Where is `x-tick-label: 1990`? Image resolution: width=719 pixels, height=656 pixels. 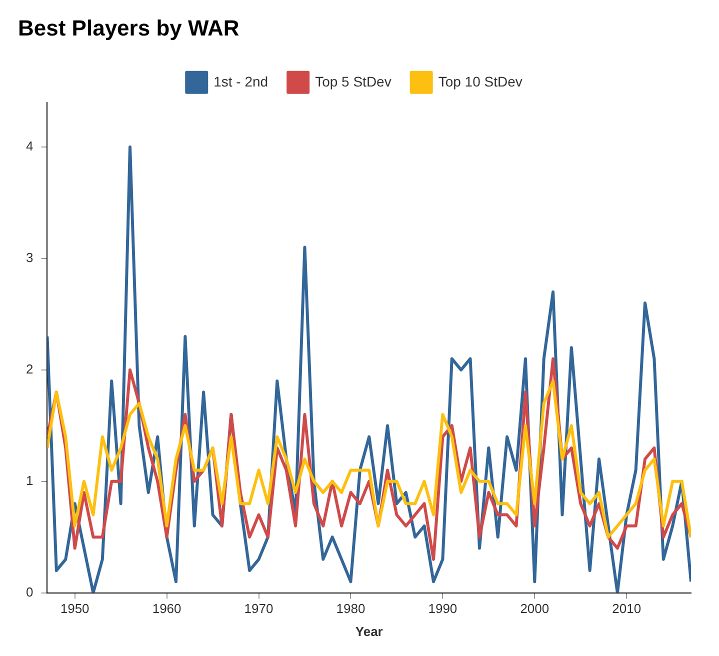 x-tick-label: 1990 is located at coordinates (443, 608).